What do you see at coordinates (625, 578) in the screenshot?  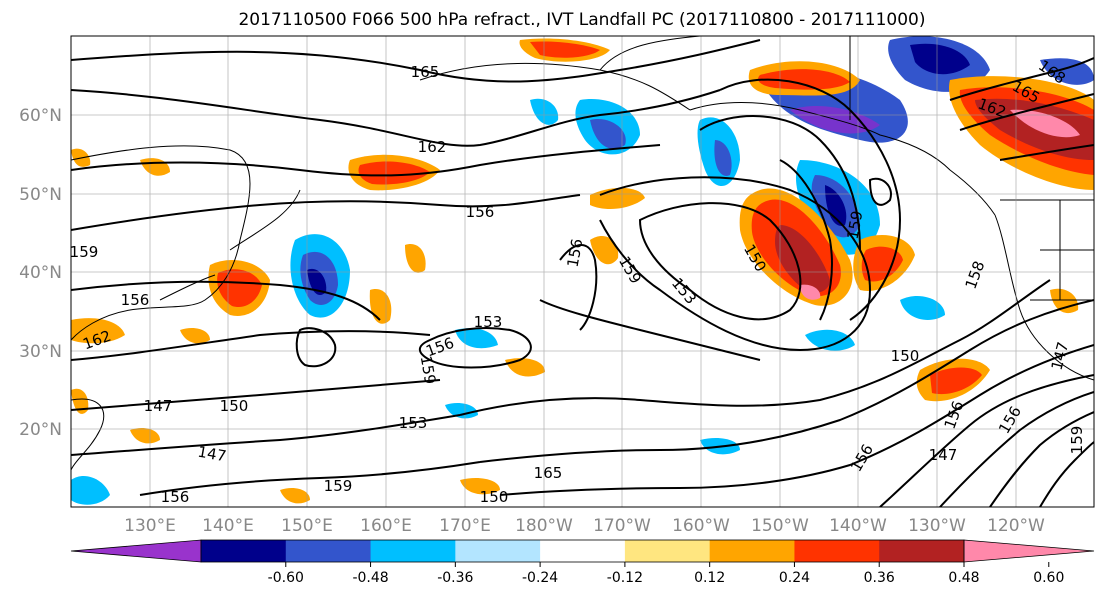 I see `colorbar-tick-label: -0.12` at bounding box center [625, 578].